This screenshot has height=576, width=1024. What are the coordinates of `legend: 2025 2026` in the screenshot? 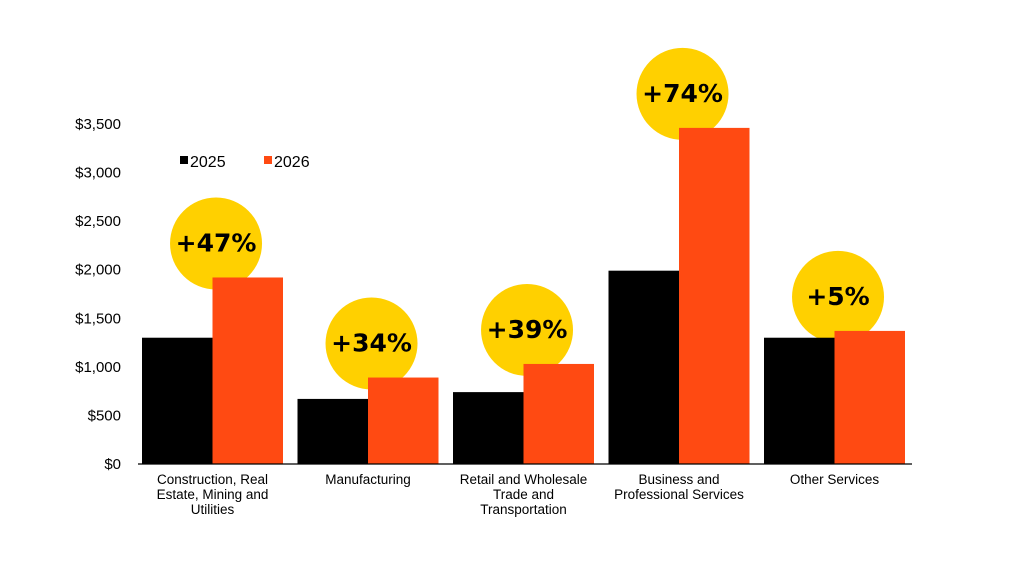 It's located at (245, 162).